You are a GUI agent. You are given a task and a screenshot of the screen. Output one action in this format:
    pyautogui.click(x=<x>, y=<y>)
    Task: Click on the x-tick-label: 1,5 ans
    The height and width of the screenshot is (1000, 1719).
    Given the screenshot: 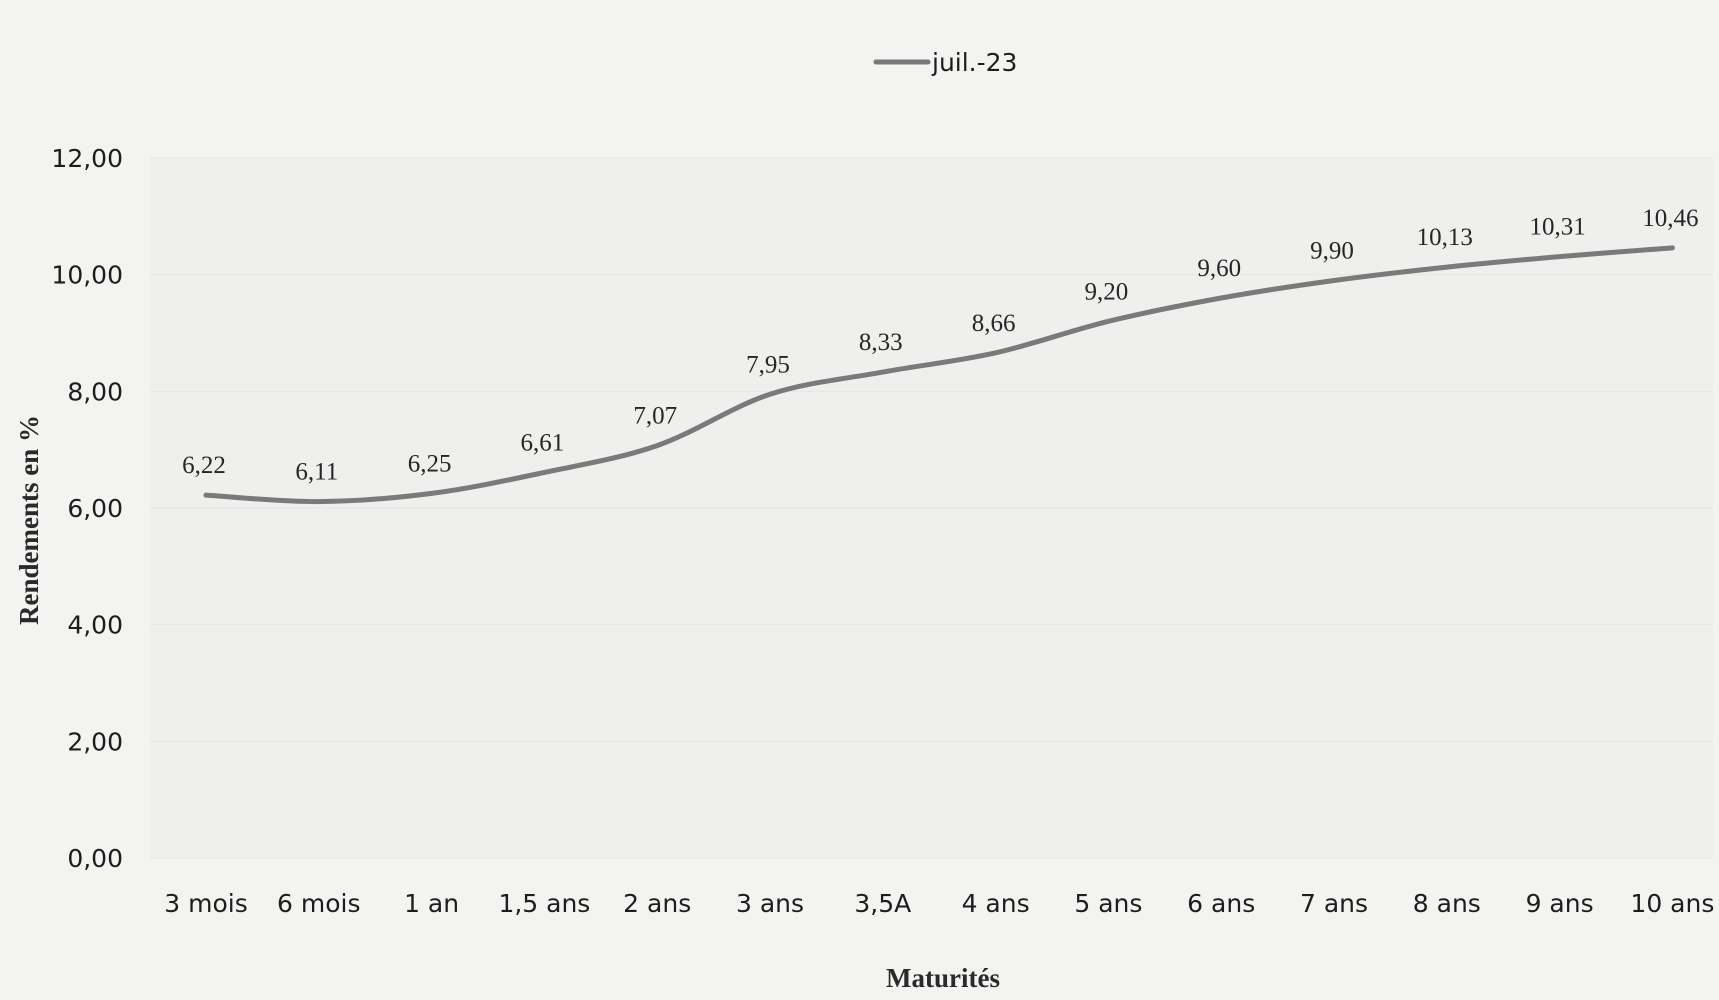 What is the action you would take?
    pyautogui.click(x=544, y=903)
    